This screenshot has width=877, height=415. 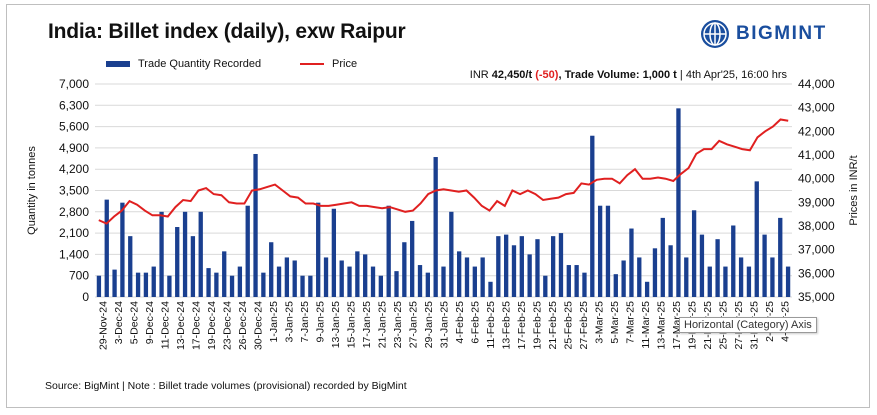 What do you see at coordinates (617, 75) in the screenshot?
I see `info-volume: , Trade Volume: 1,000 t` at bounding box center [617, 75].